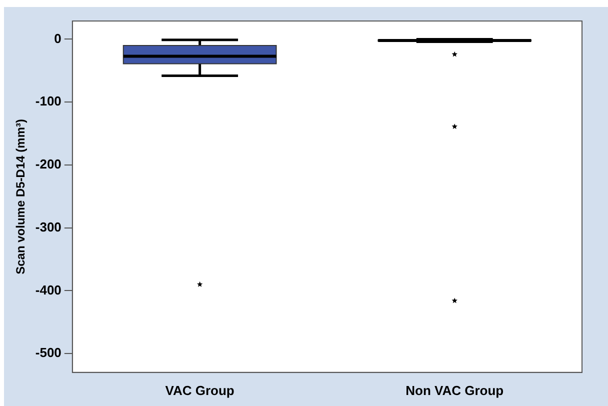 This screenshot has width=608, height=406. What do you see at coordinates (199, 390) in the screenshot?
I see `x-tick-label: VAC Group` at bounding box center [199, 390].